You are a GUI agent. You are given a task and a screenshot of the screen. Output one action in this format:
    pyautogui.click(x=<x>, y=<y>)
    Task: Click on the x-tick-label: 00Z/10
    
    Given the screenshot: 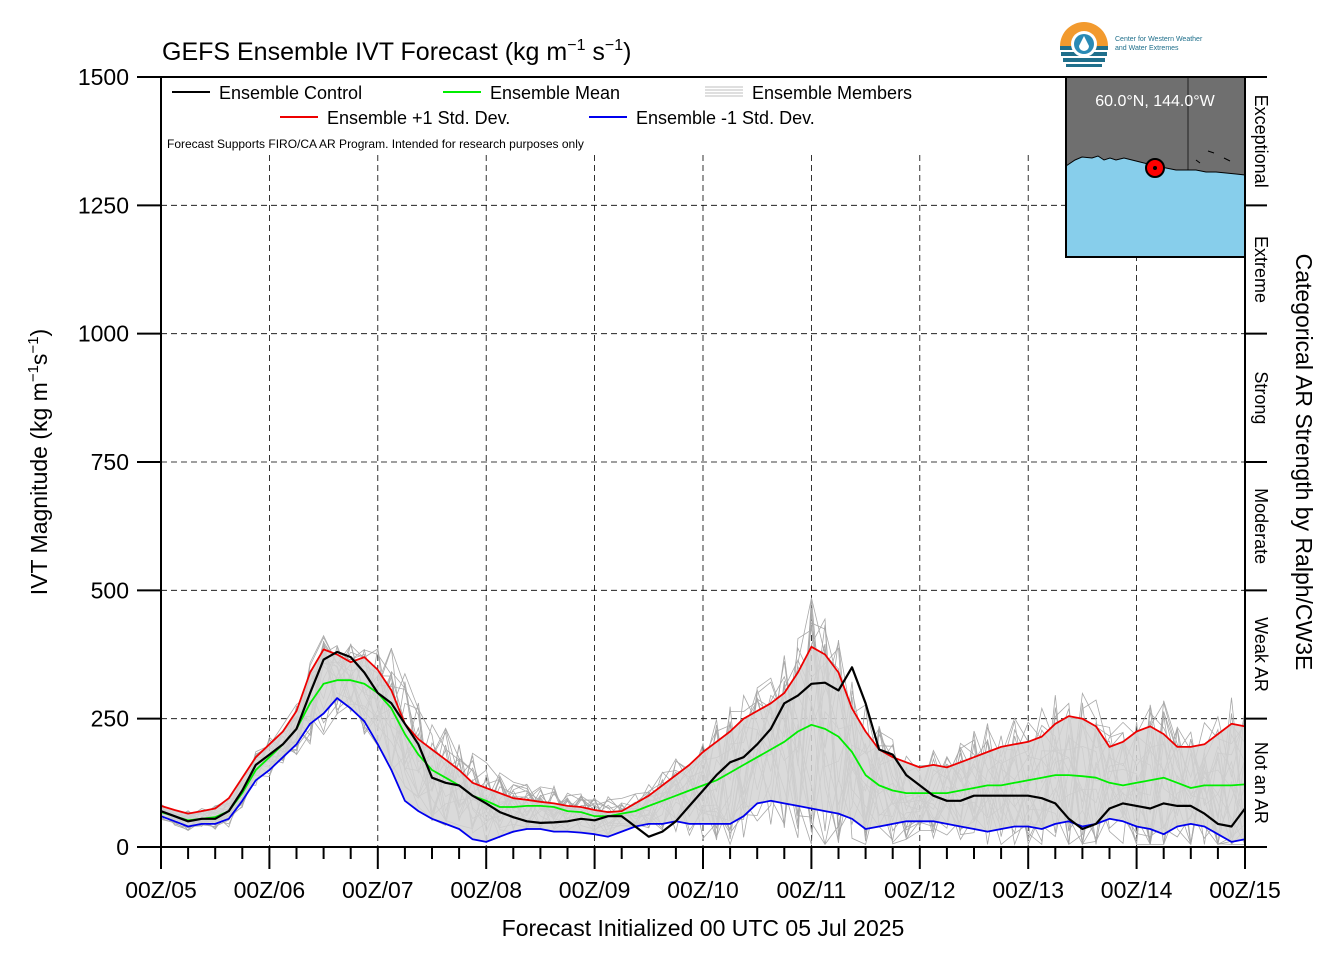 What is the action you would take?
    pyautogui.click(x=703, y=890)
    